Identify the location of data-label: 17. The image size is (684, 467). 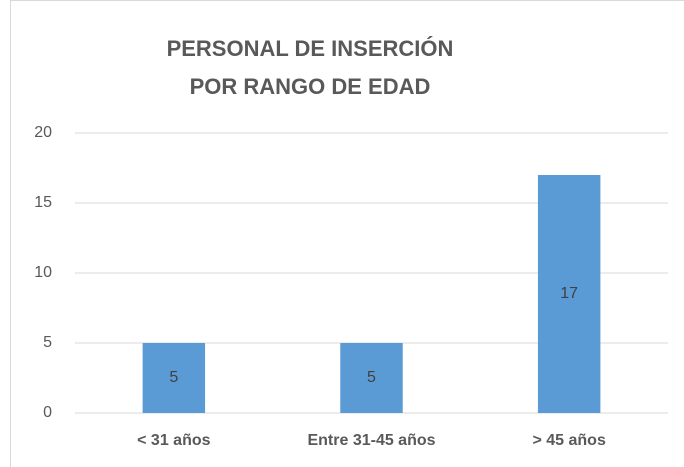
(569, 293).